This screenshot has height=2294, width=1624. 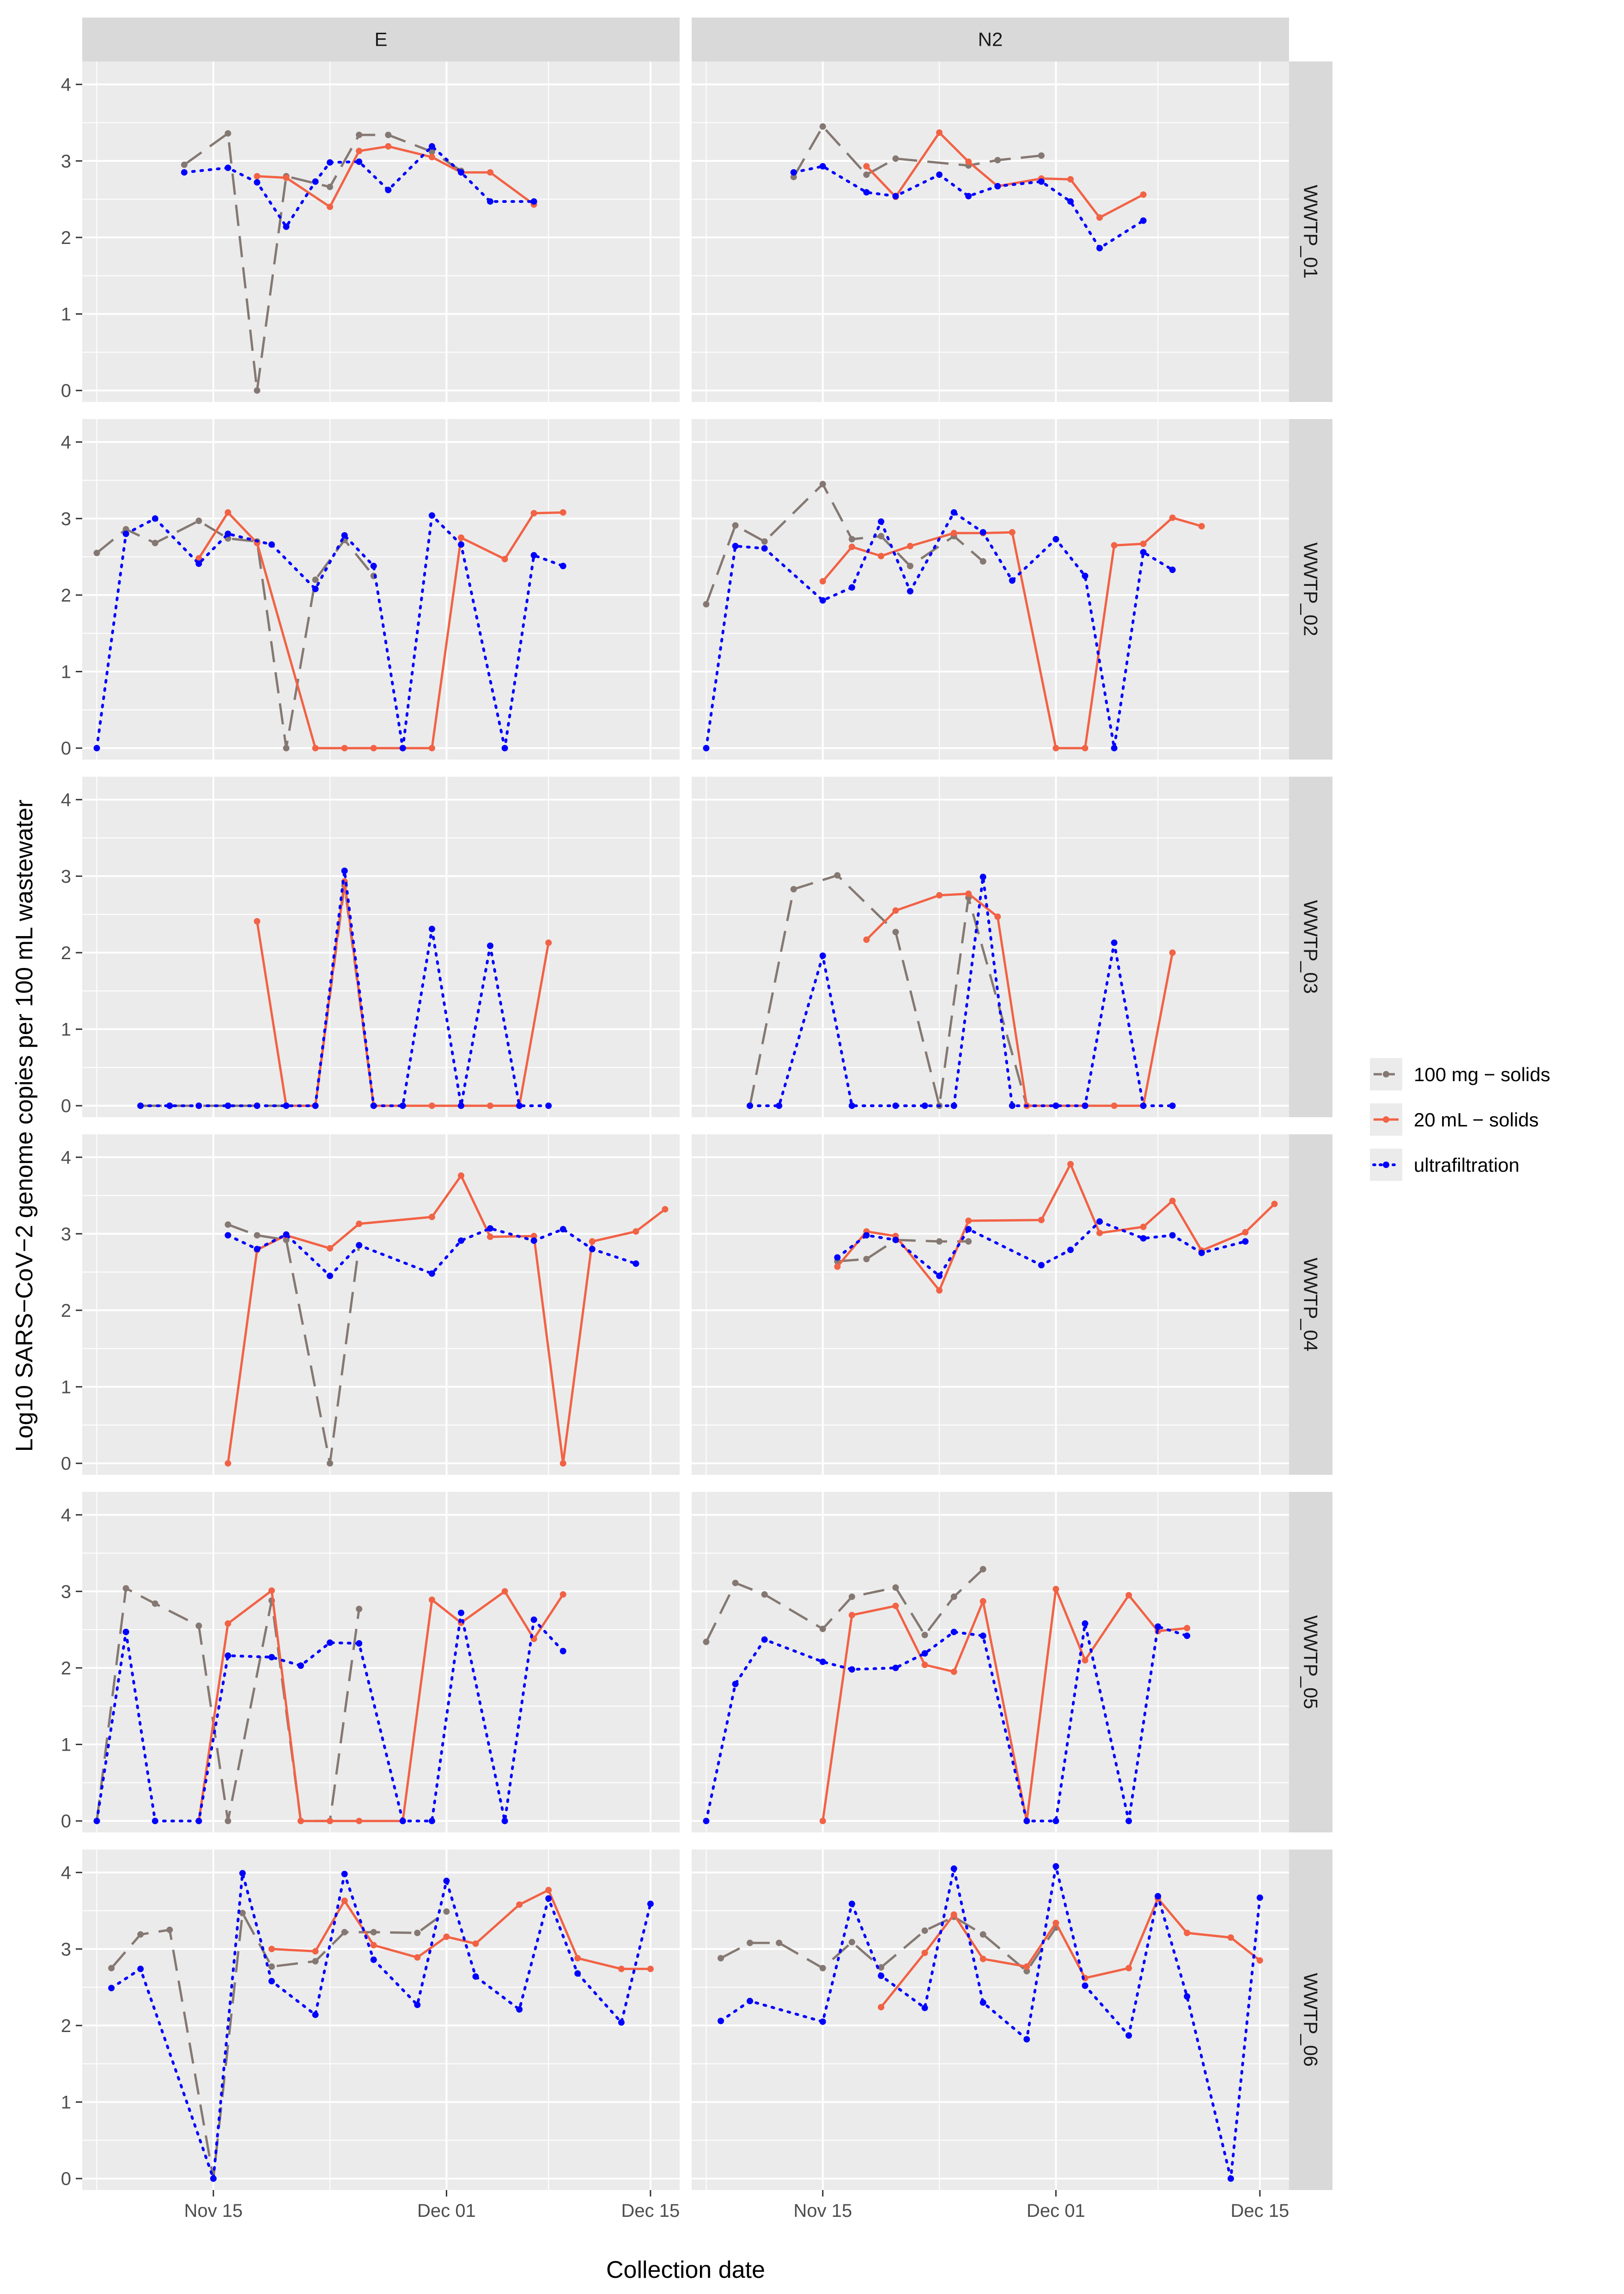 What do you see at coordinates (1260, 2211) in the screenshot?
I see `x-tick-label: Dec 15` at bounding box center [1260, 2211].